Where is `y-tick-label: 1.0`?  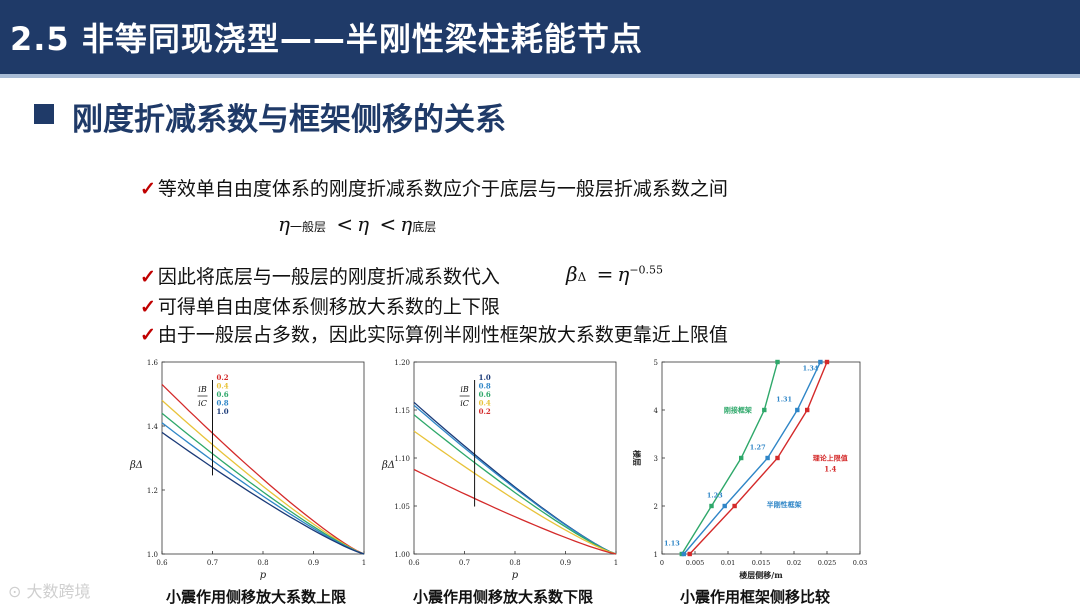 y-tick-label: 1.0 is located at coordinates (152, 555).